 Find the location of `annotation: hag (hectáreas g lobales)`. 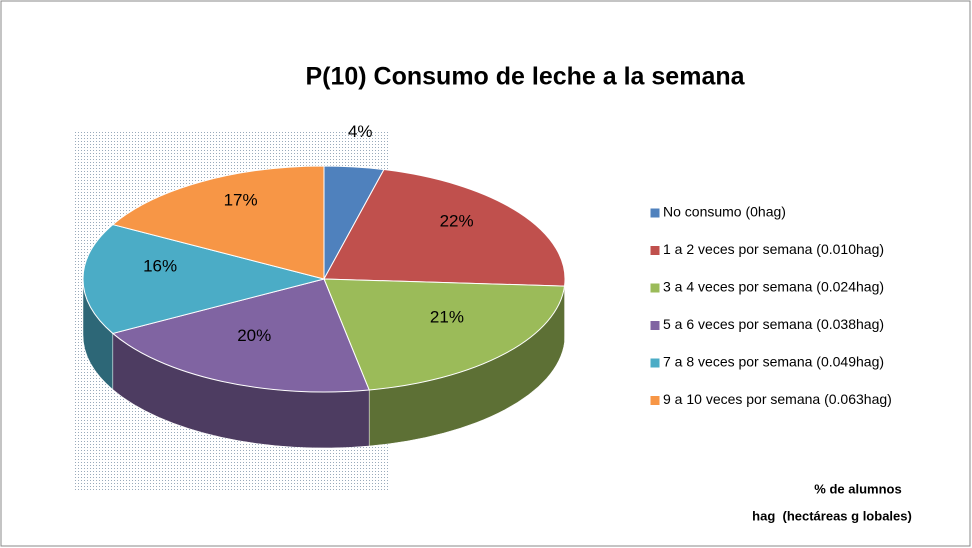

annotation: hag (hectáreas g lobales) is located at coordinates (832, 515).